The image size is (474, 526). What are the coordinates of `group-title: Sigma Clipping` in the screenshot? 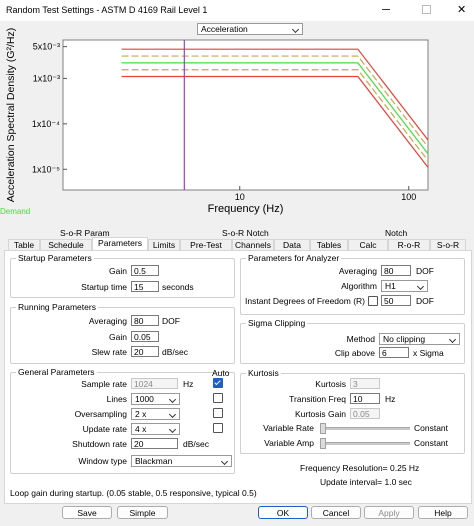 It's located at (277, 323).